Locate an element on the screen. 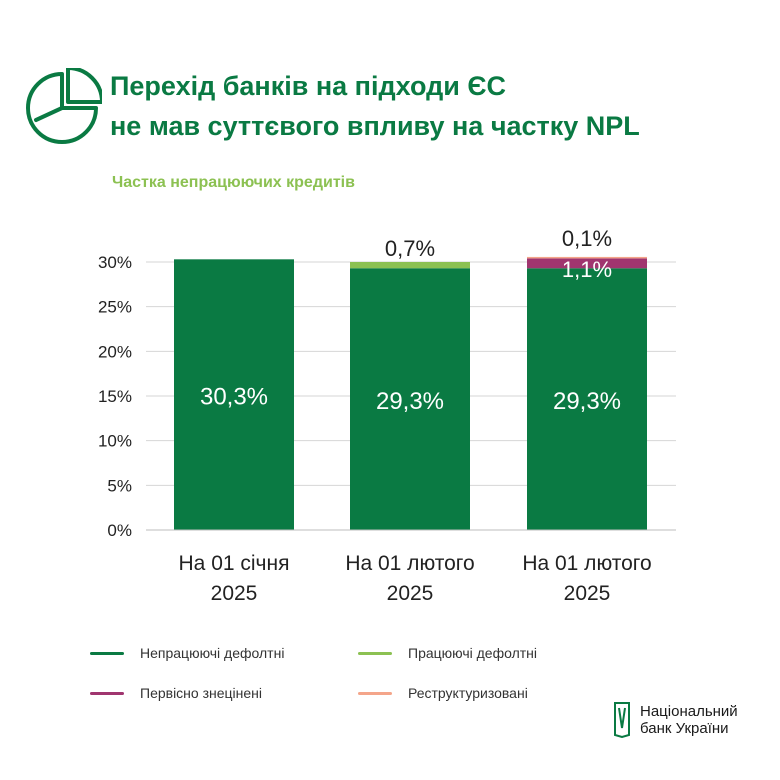 Image resolution: width=780 pixels, height=780 pixels. legend-label: Реструктуризовані is located at coordinates (468, 693).